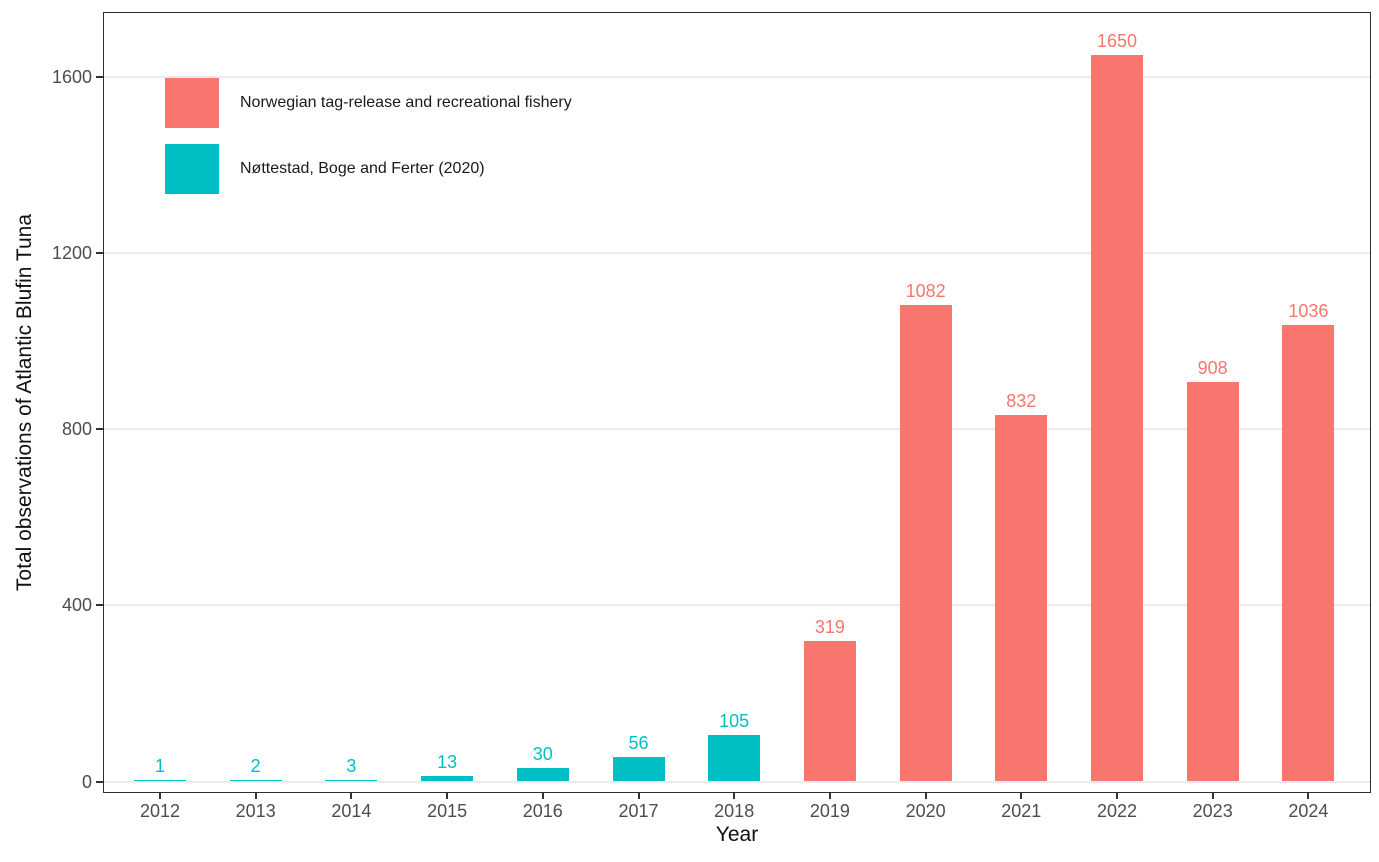  What do you see at coordinates (542, 754) in the screenshot?
I see `bar-value-label: 30` at bounding box center [542, 754].